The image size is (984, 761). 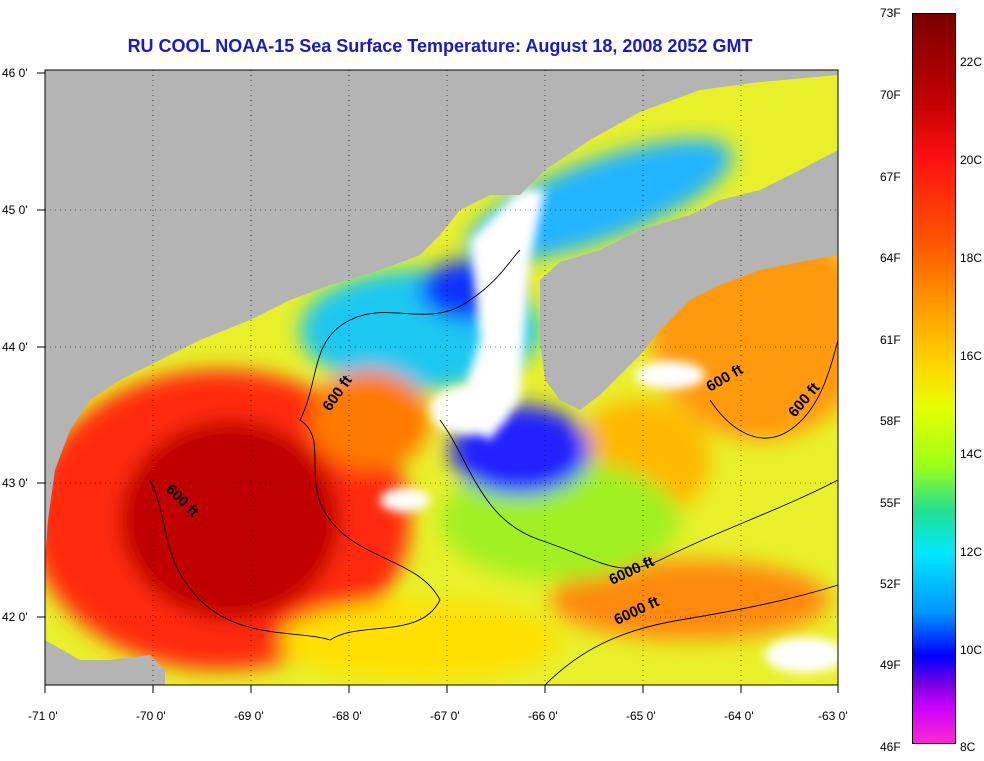 What do you see at coordinates (971, 552) in the screenshot?
I see `cb-c-12: 12C` at bounding box center [971, 552].